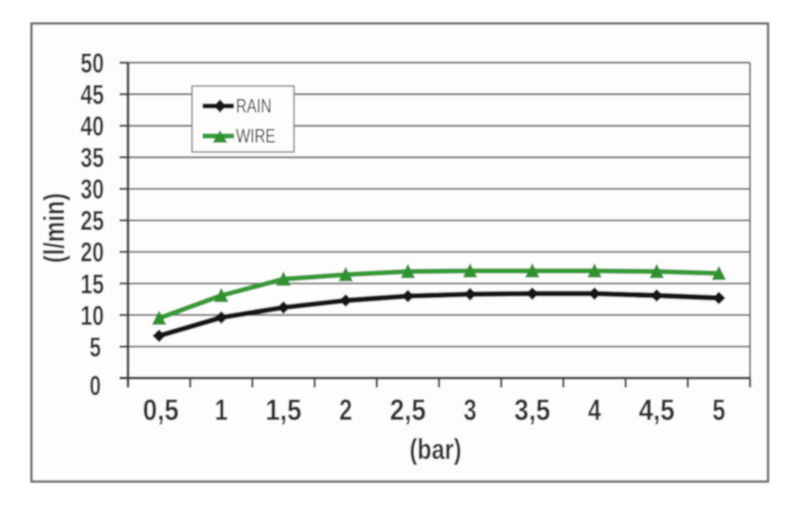 The height and width of the screenshot is (517, 800). What do you see at coordinates (436, 450) in the screenshot?
I see `svg-text: (bar)` at bounding box center [436, 450].